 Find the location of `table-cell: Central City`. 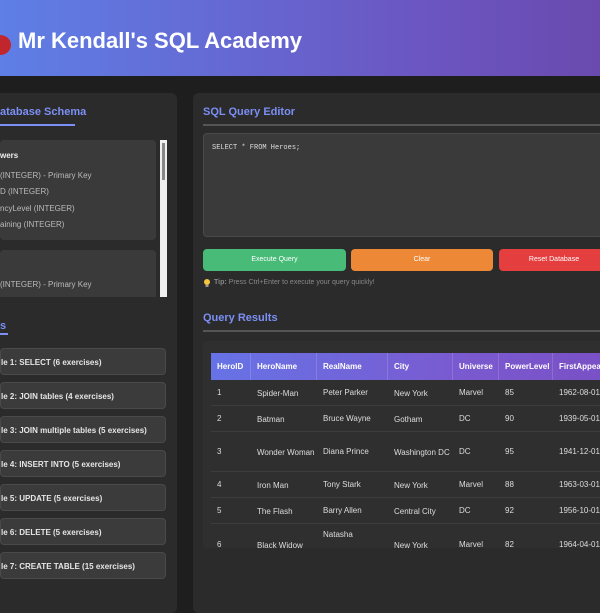

table-cell: Central City is located at coordinates (415, 511).